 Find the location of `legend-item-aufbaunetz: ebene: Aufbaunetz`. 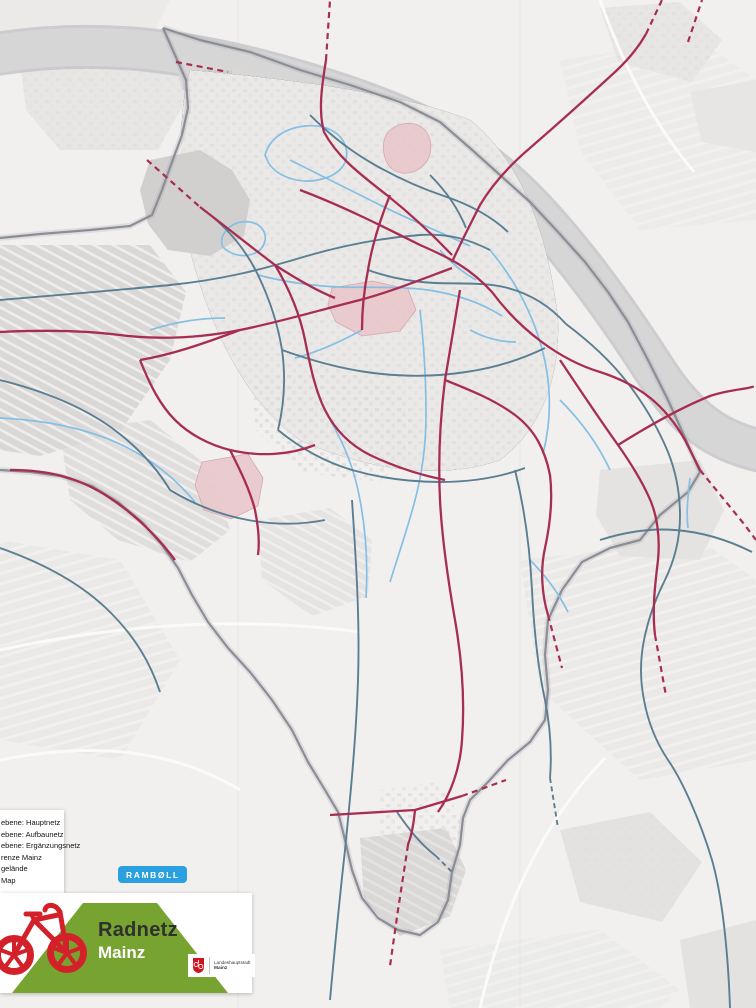

legend-item-aufbaunetz: ebene: Aufbaunetz is located at coordinates (32, 834).